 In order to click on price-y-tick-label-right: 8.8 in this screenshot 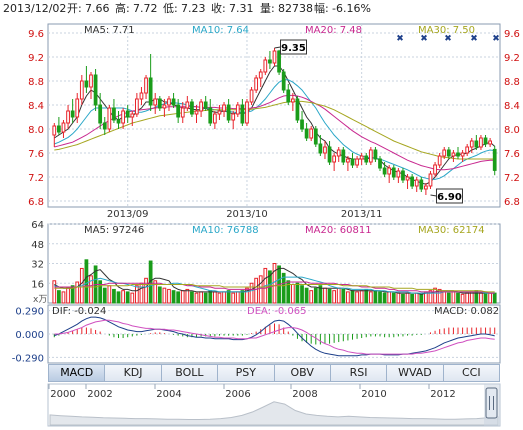, I will do `click(512, 82)`.